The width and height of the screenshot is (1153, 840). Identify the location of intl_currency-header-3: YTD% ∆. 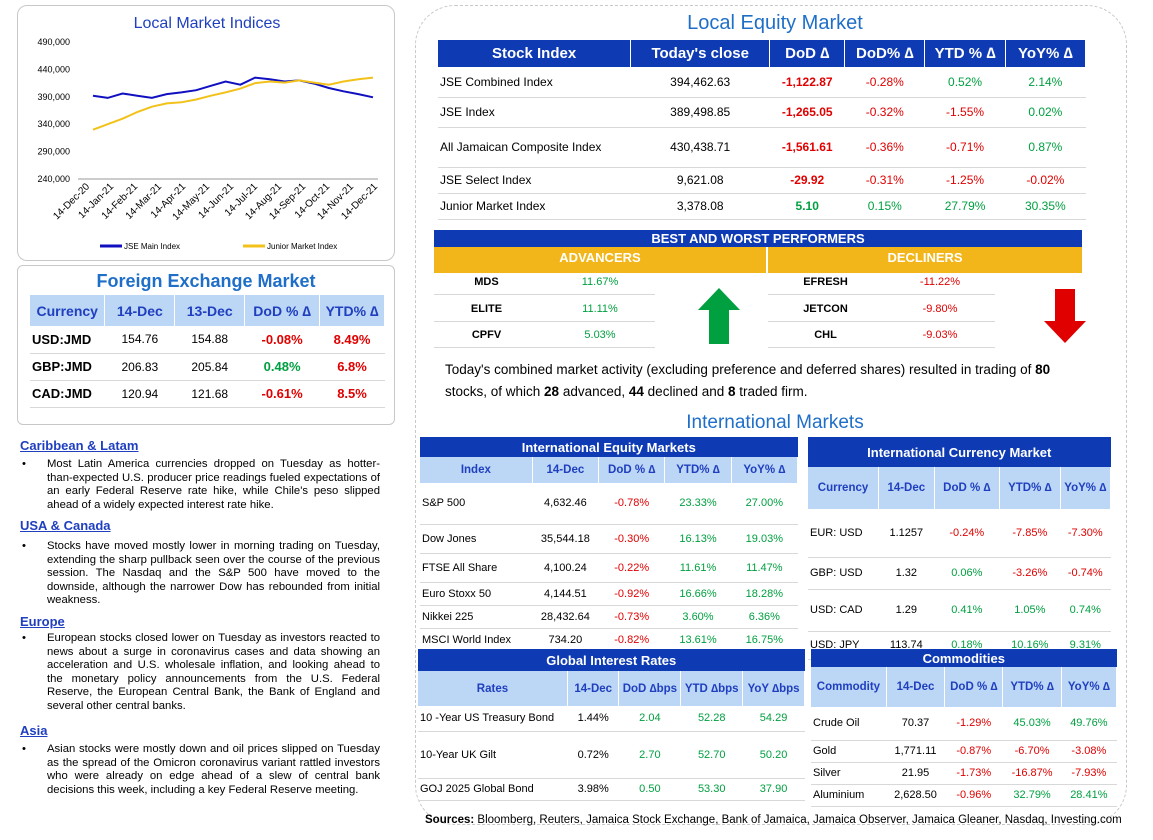
(1030, 488).